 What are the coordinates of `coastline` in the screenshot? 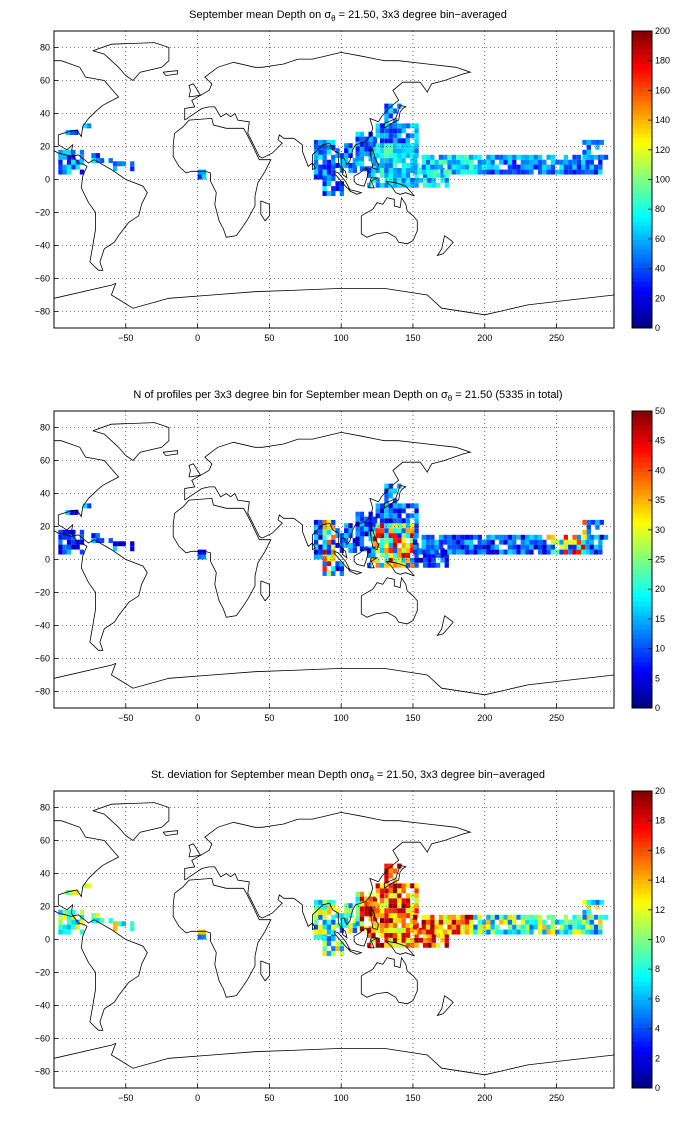 It's located at (395, 876).